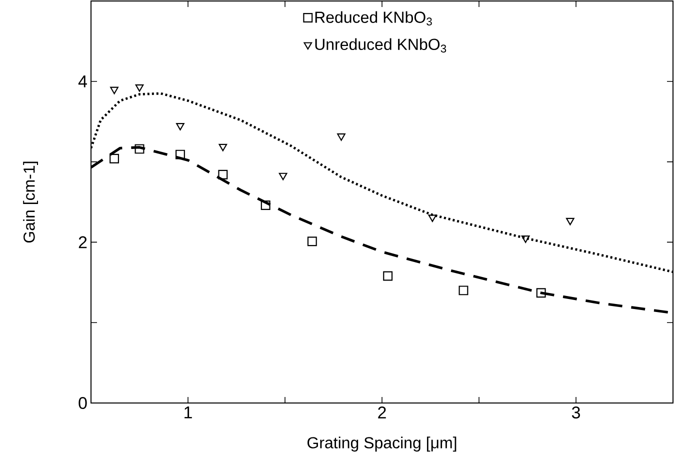 This screenshot has width=692, height=475. I want to click on x-axis-title: Grating Spacing [μm], so click(382, 444).